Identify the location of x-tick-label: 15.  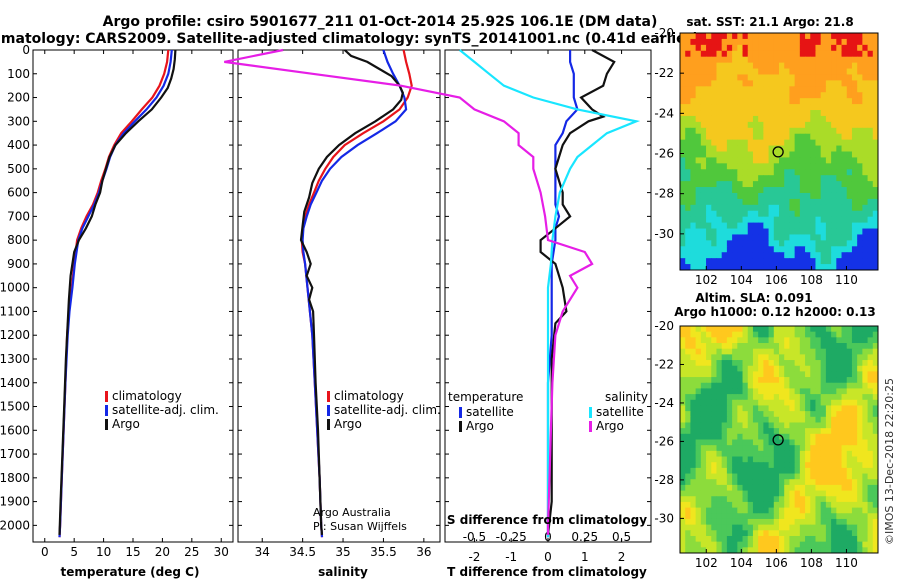
(132, 552).